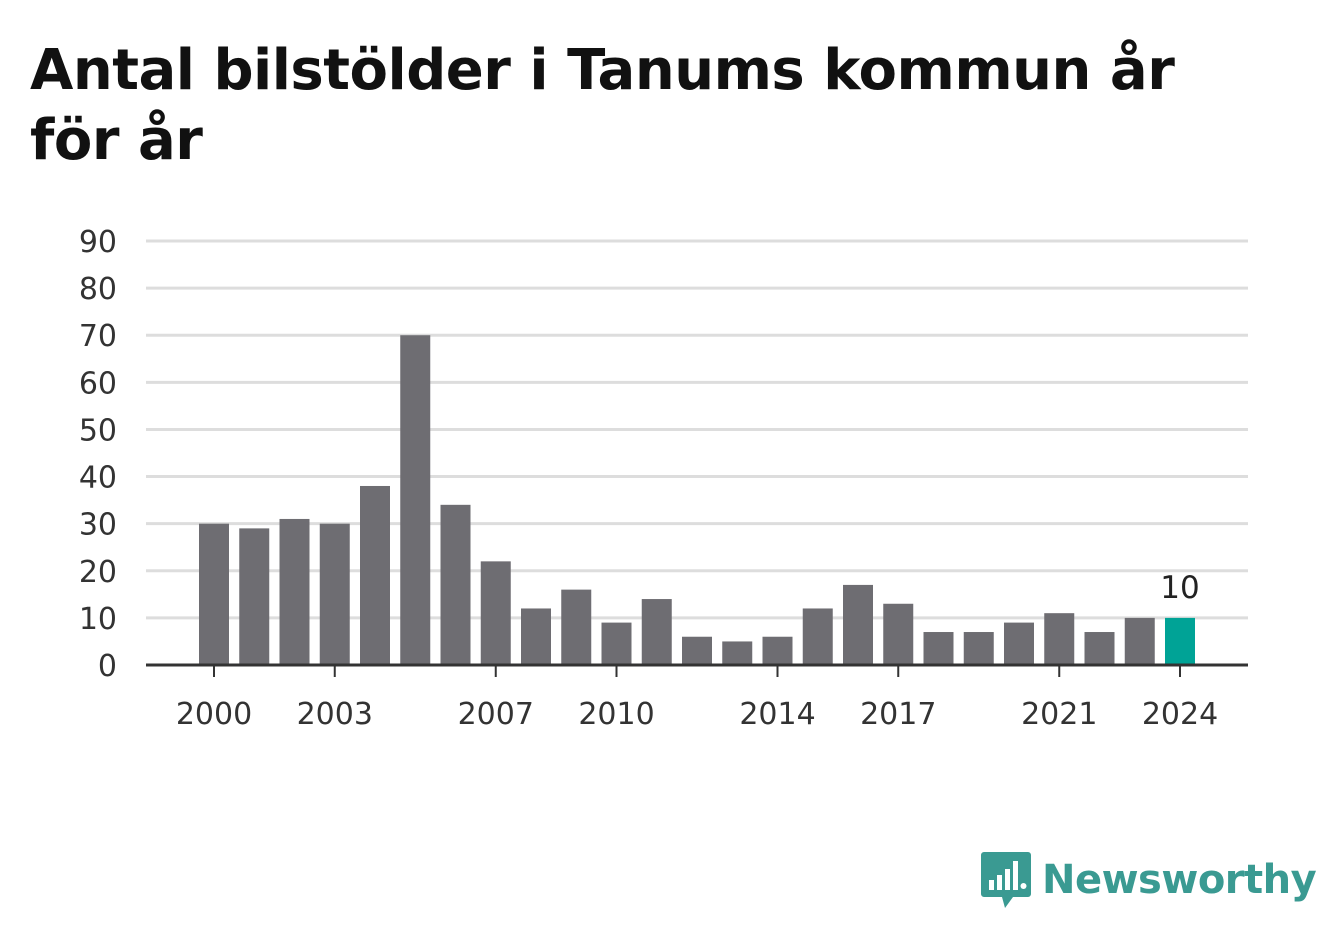 This screenshot has height=939, width=1322. What do you see at coordinates (107, 666) in the screenshot?
I see `y-tick-label: 0` at bounding box center [107, 666].